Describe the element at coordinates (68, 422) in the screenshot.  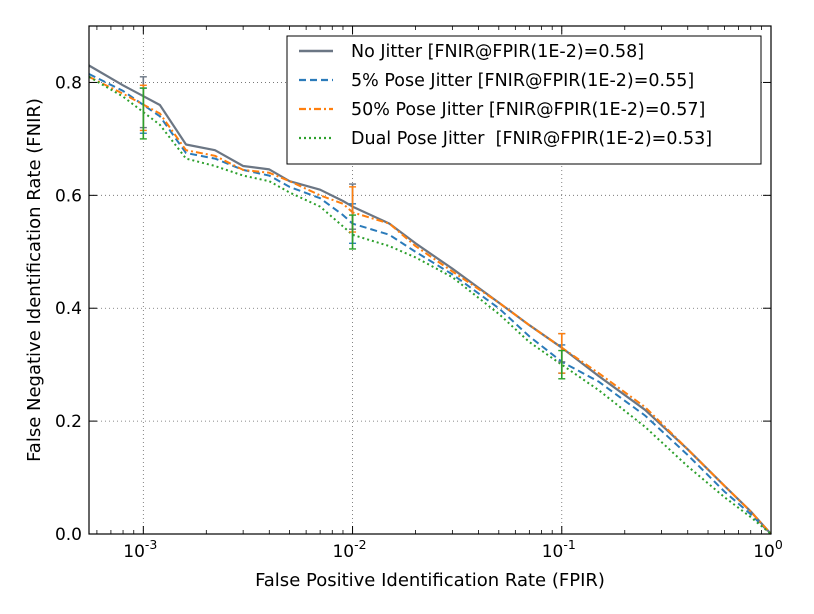
I see `y-tick-label: 0.2` at that location.